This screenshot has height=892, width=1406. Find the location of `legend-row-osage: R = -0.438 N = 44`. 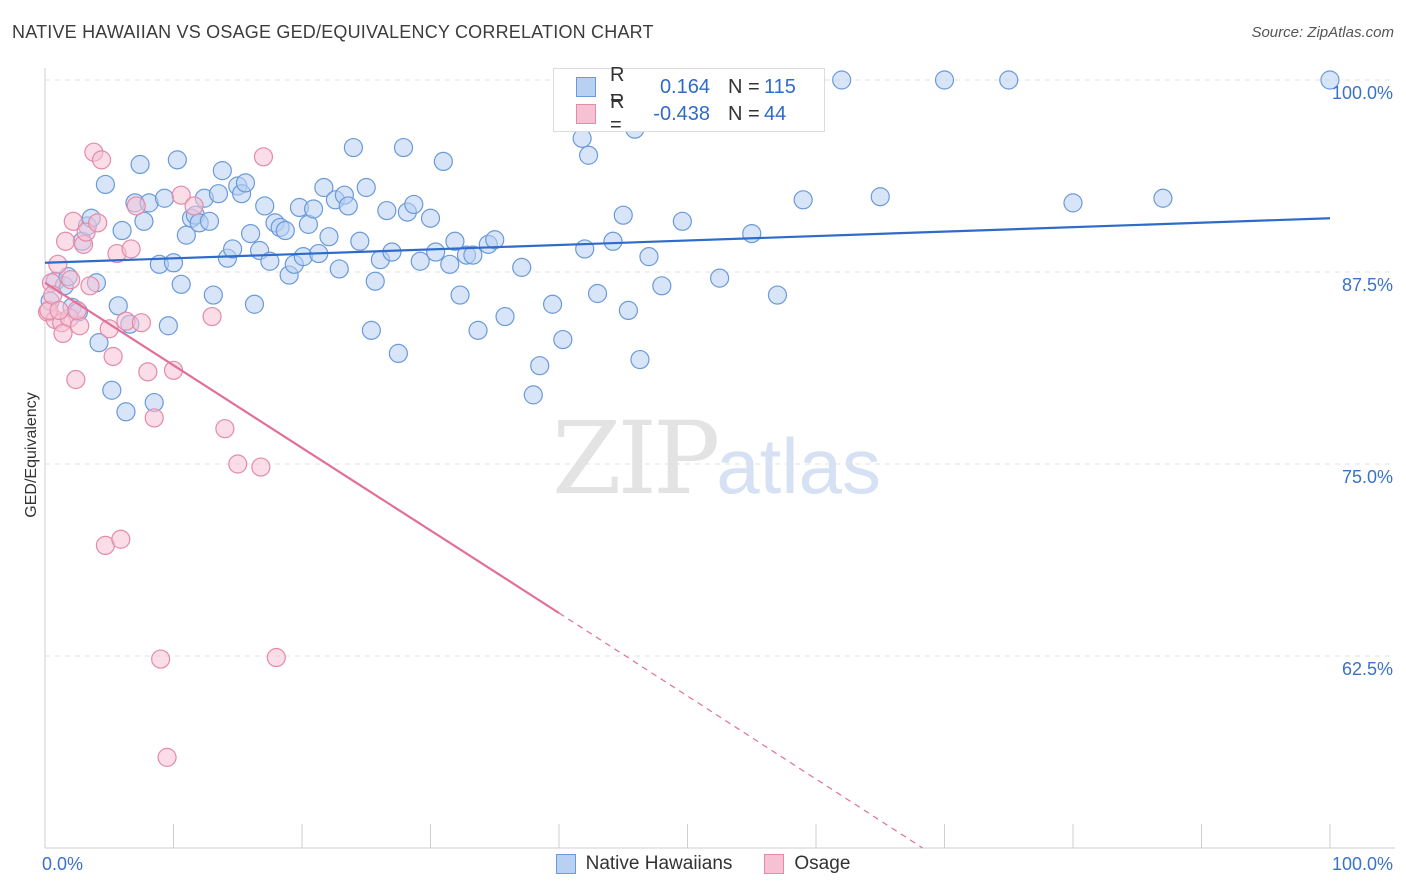

legend-row-osage: R = -0.438 N = 44 is located at coordinates (681, 113).